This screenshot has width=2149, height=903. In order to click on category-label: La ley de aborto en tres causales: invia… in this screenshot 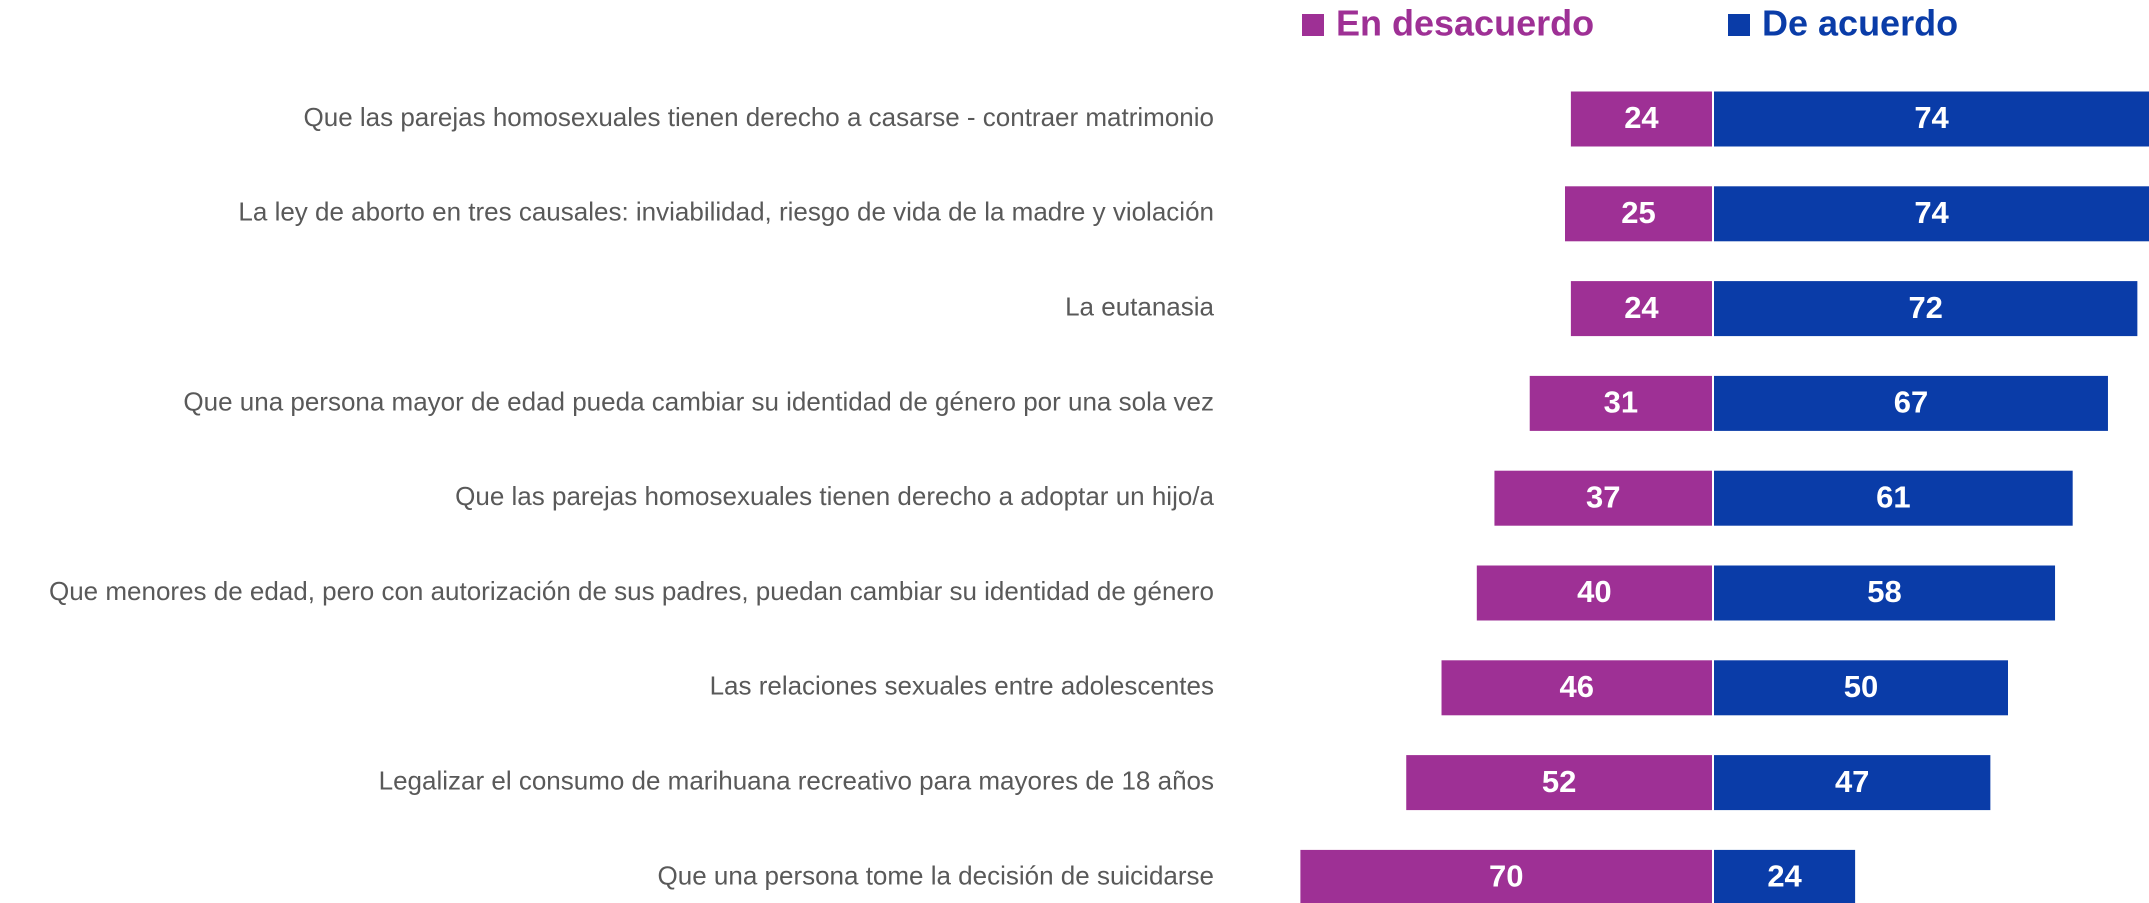, I will do `click(726, 212)`.